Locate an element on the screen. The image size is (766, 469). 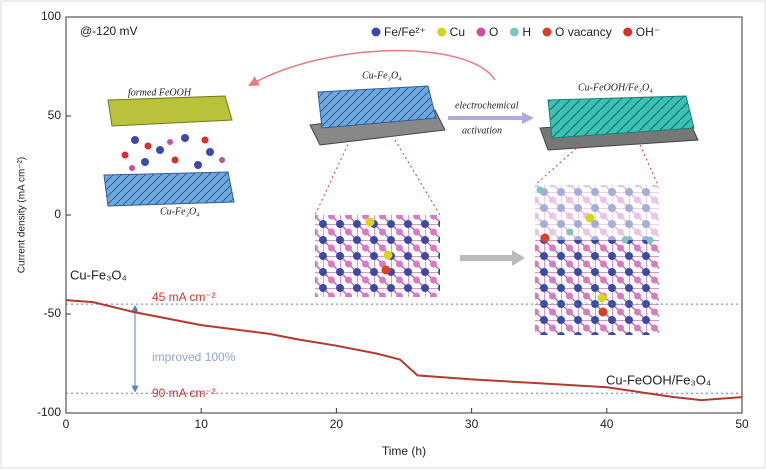
condition: @-120 mV is located at coordinates (109, 31).